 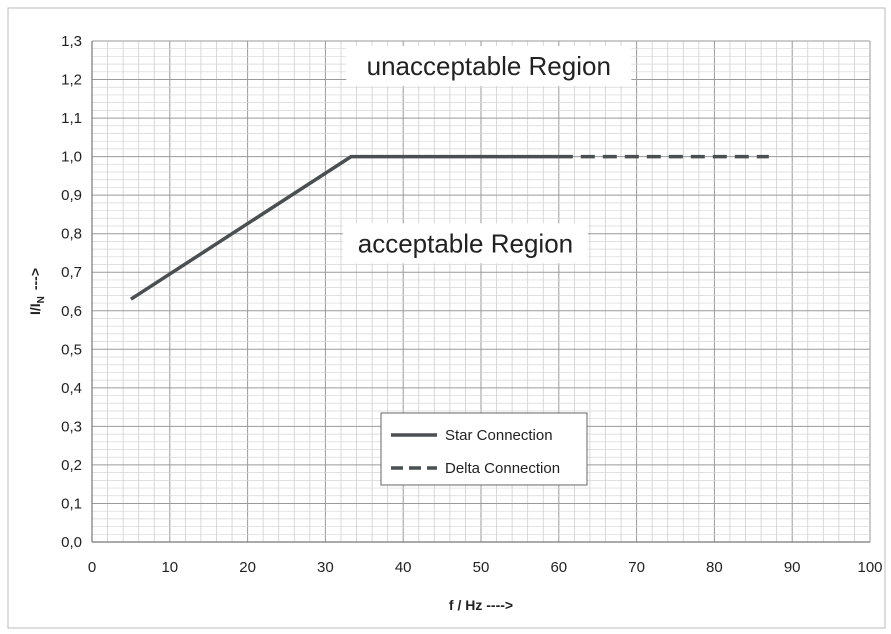 What do you see at coordinates (169, 567) in the screenshot?
I see `x-tick-label: 10` at bounding box center [169, 567].